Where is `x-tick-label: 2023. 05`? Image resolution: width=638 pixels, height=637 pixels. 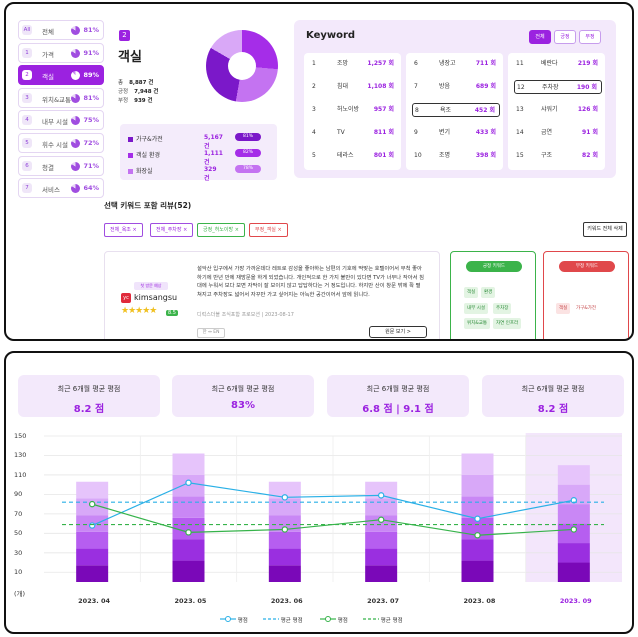 x-tick-label: 2023. 05 is located at coordinates (190, 601).